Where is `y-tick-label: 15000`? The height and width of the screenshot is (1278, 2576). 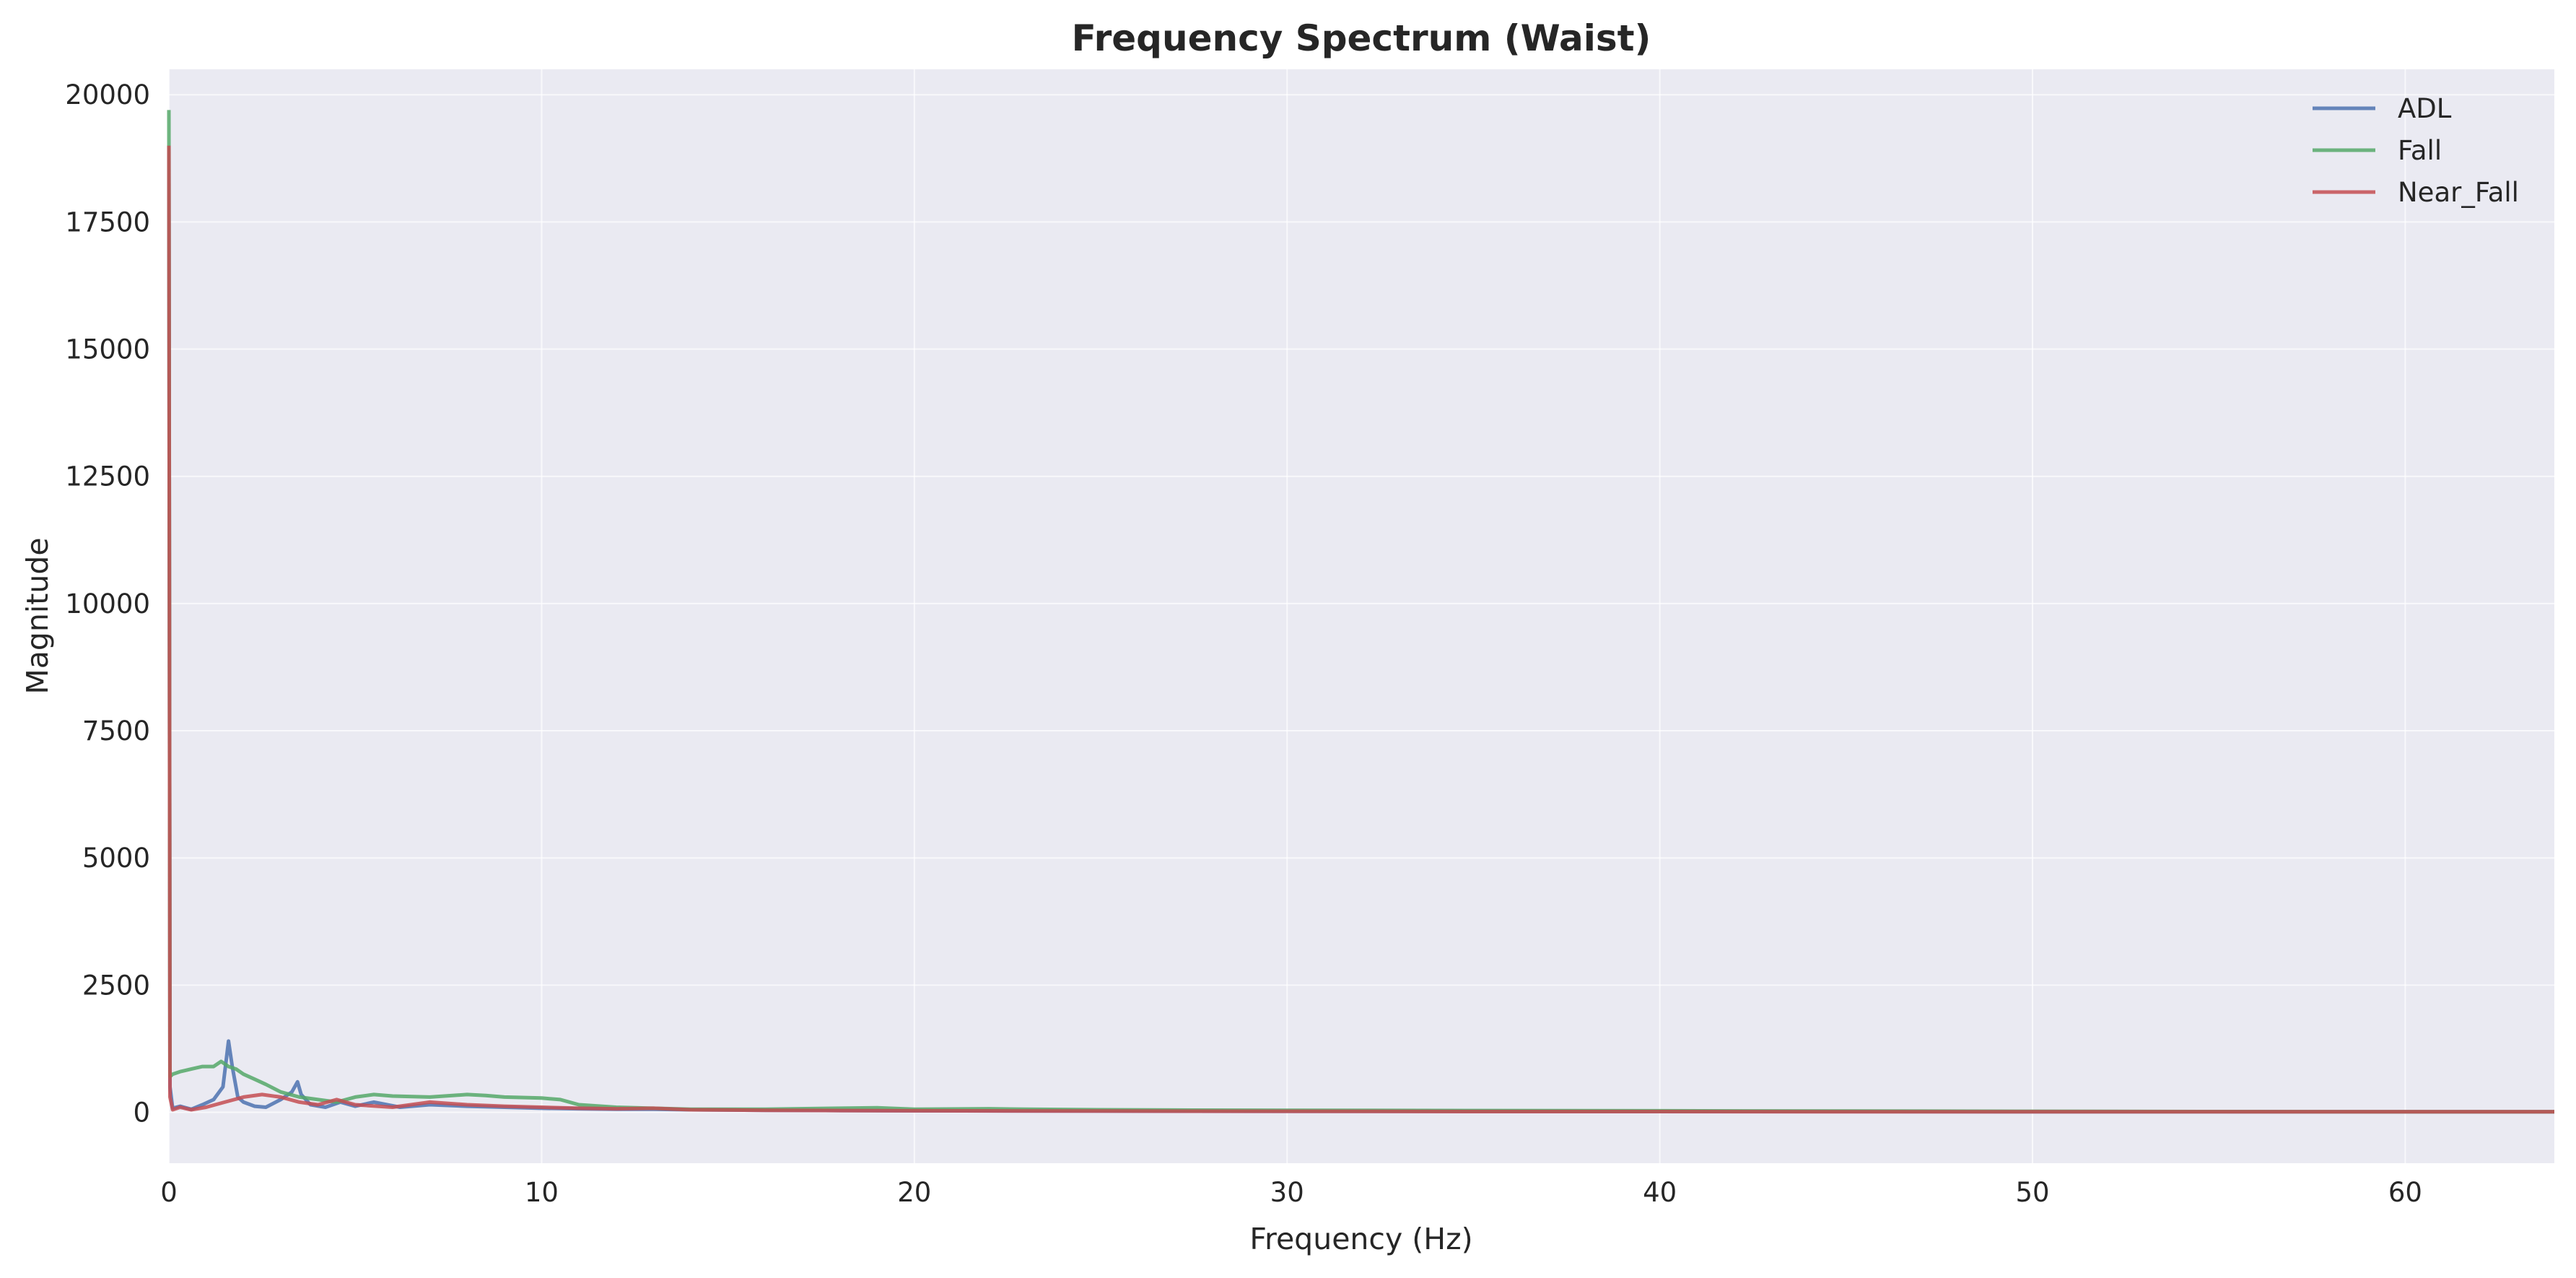 y-tick-label: 15000 is located at coordinates (107, 349).